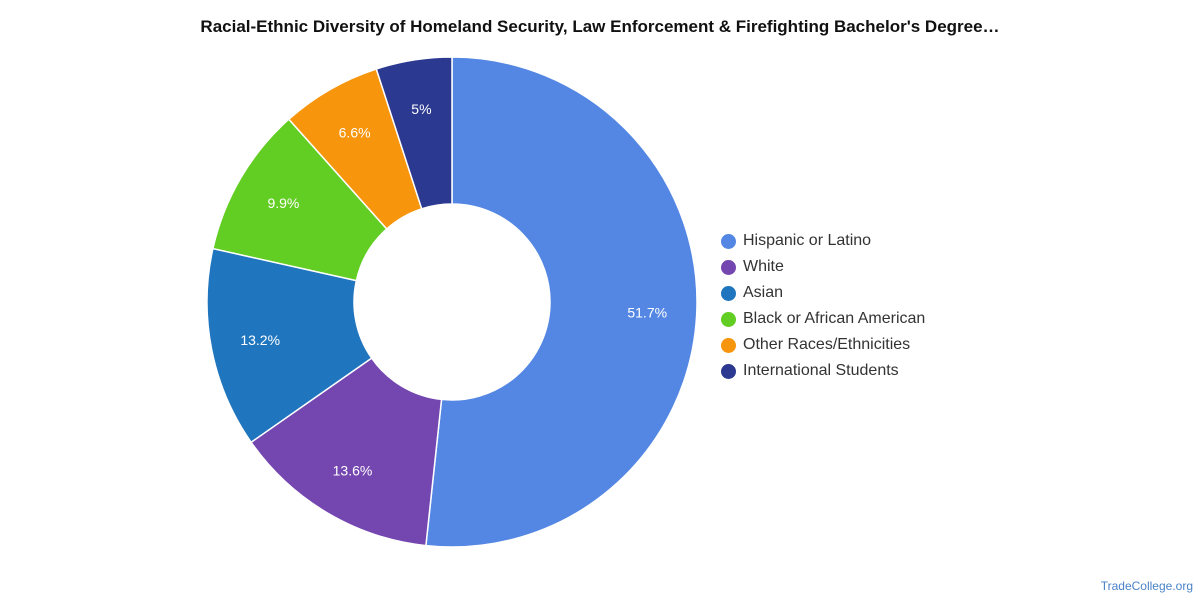 Image resolution: width=1200 pixels, height=600 pixels. I want to click on legend-label: Other Races/Ethnicities, so click(827, 344).